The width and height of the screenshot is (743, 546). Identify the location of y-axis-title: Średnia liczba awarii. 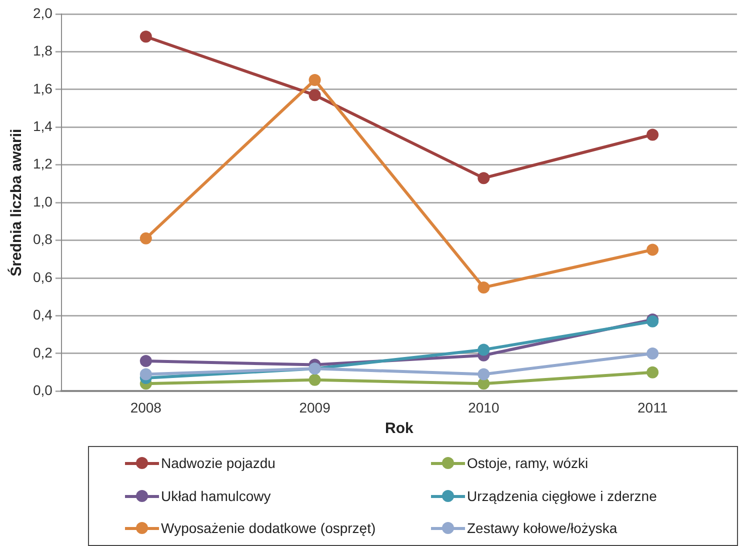
(16, 202).